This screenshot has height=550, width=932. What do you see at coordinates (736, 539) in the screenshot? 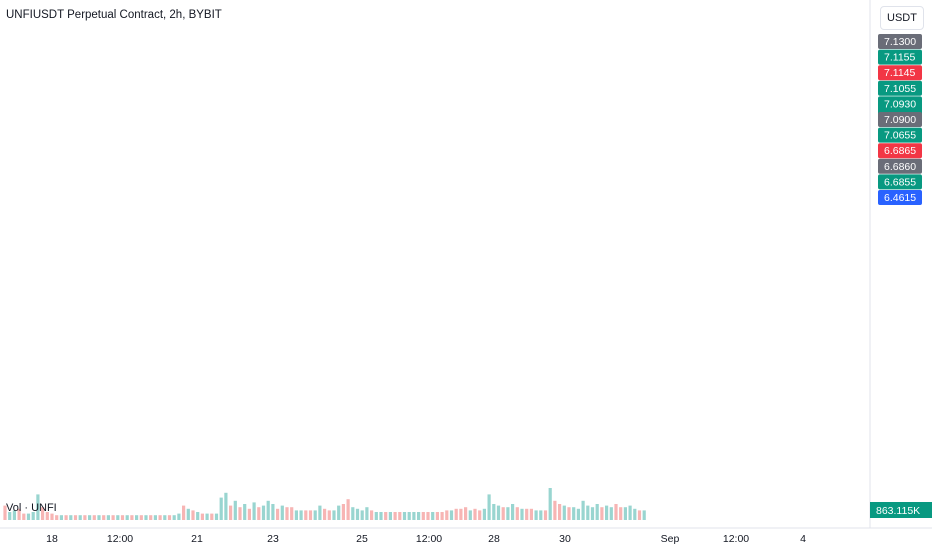
I see `time-tick-label: 12:00` at bounding box center [736, 539].